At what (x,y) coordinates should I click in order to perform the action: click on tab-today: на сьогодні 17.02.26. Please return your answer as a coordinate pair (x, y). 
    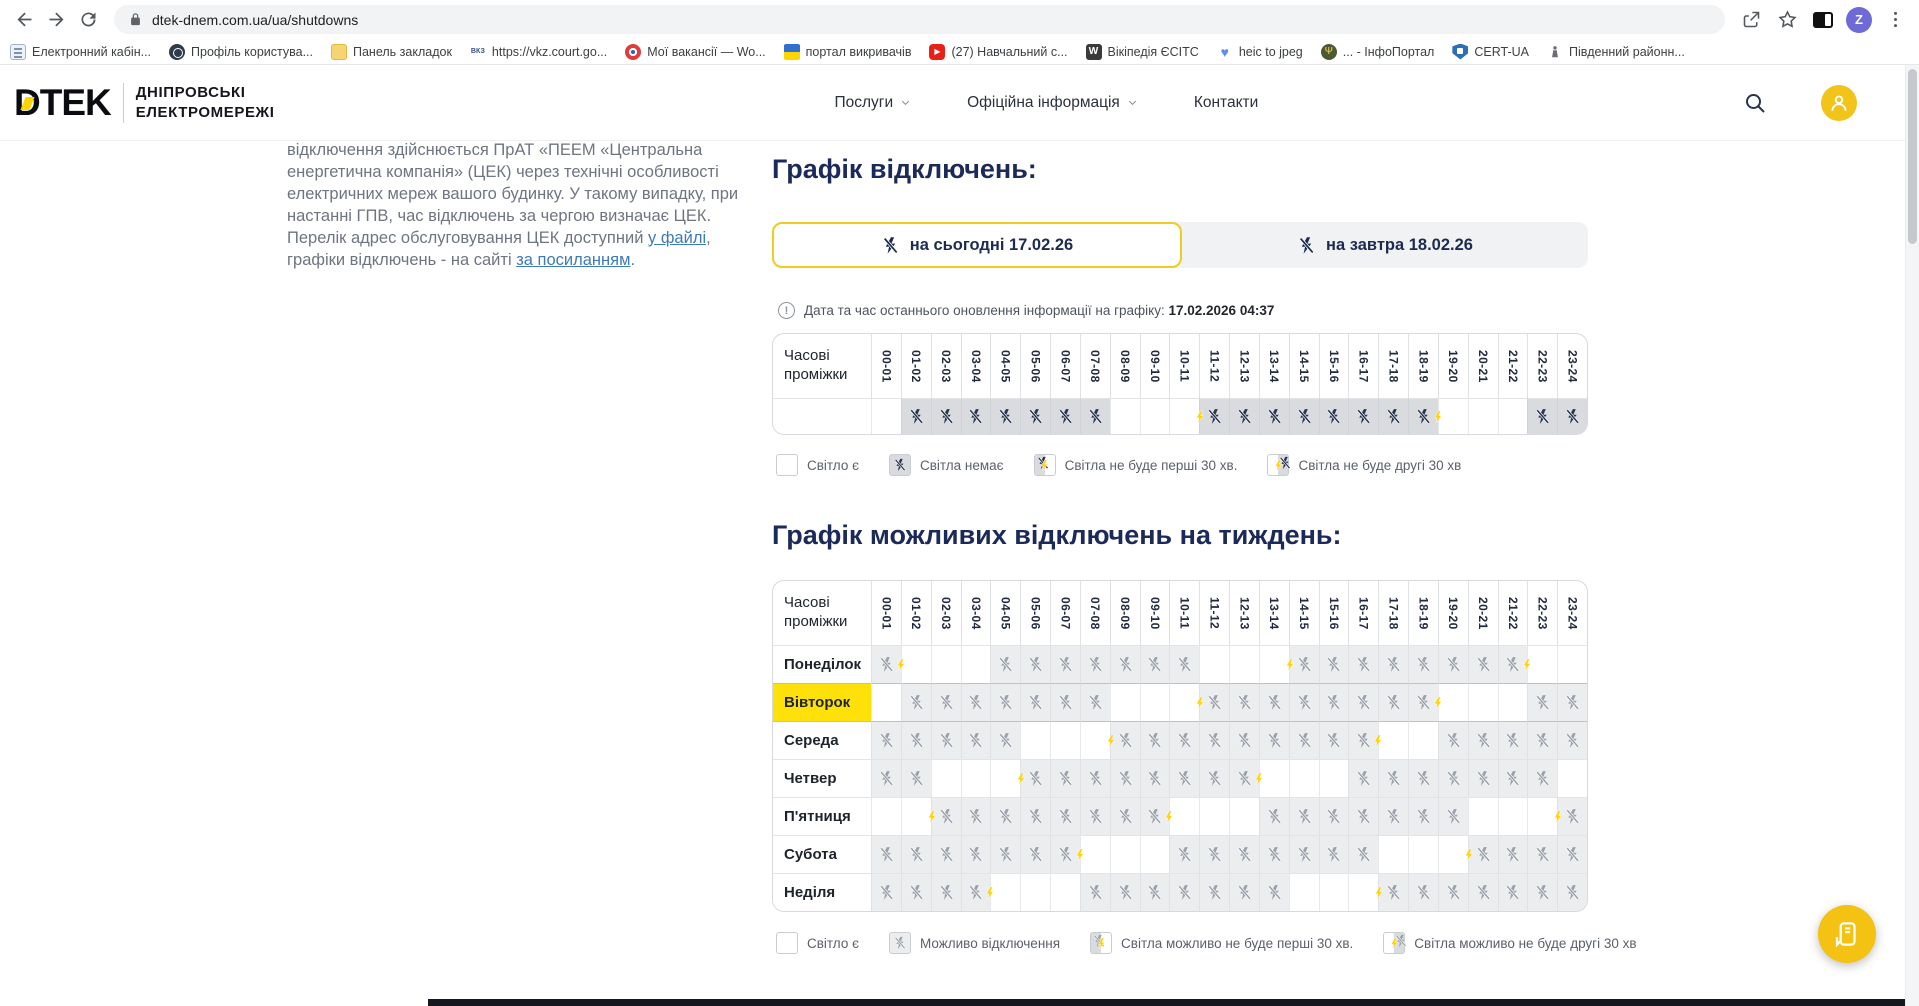
    Looking at the image, I should click on (977, 245).